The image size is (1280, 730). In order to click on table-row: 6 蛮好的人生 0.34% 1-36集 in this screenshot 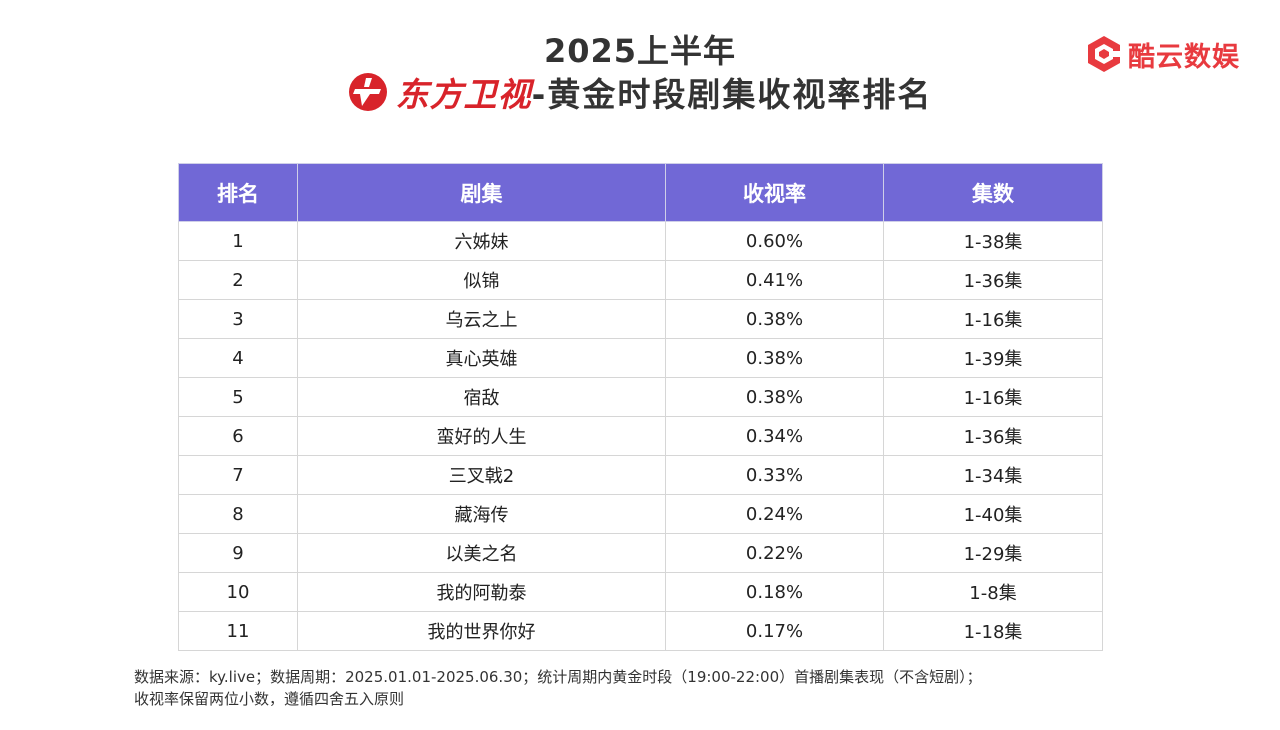, I will do `click(640, 436)`.